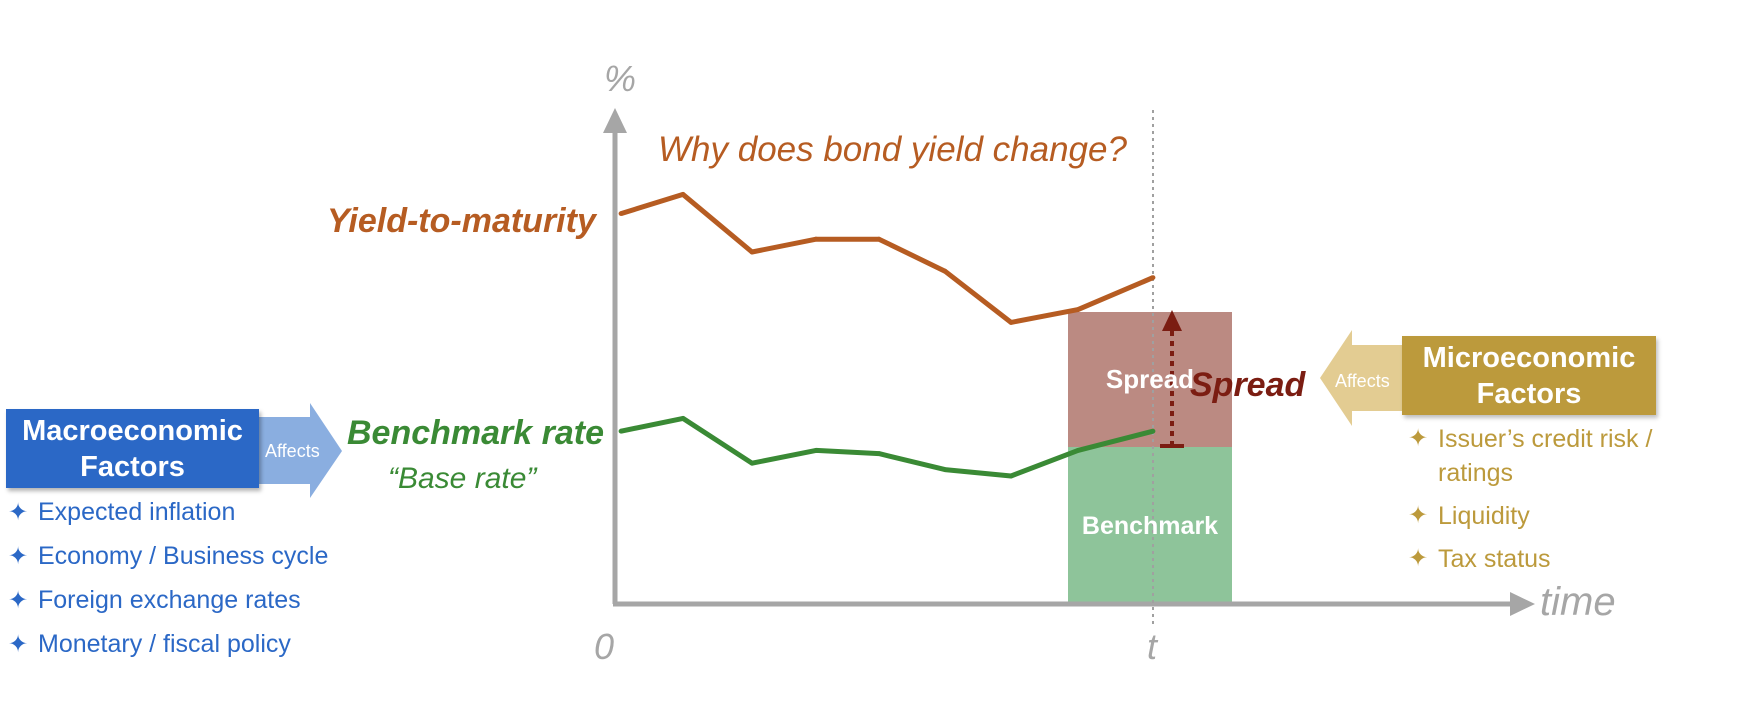 The width and height of the screenshot is (1752, 726). Describe the element at coordinates (132, 430) in the screenshot. I see `macro-title-line1: Macroeconomic` at that location.